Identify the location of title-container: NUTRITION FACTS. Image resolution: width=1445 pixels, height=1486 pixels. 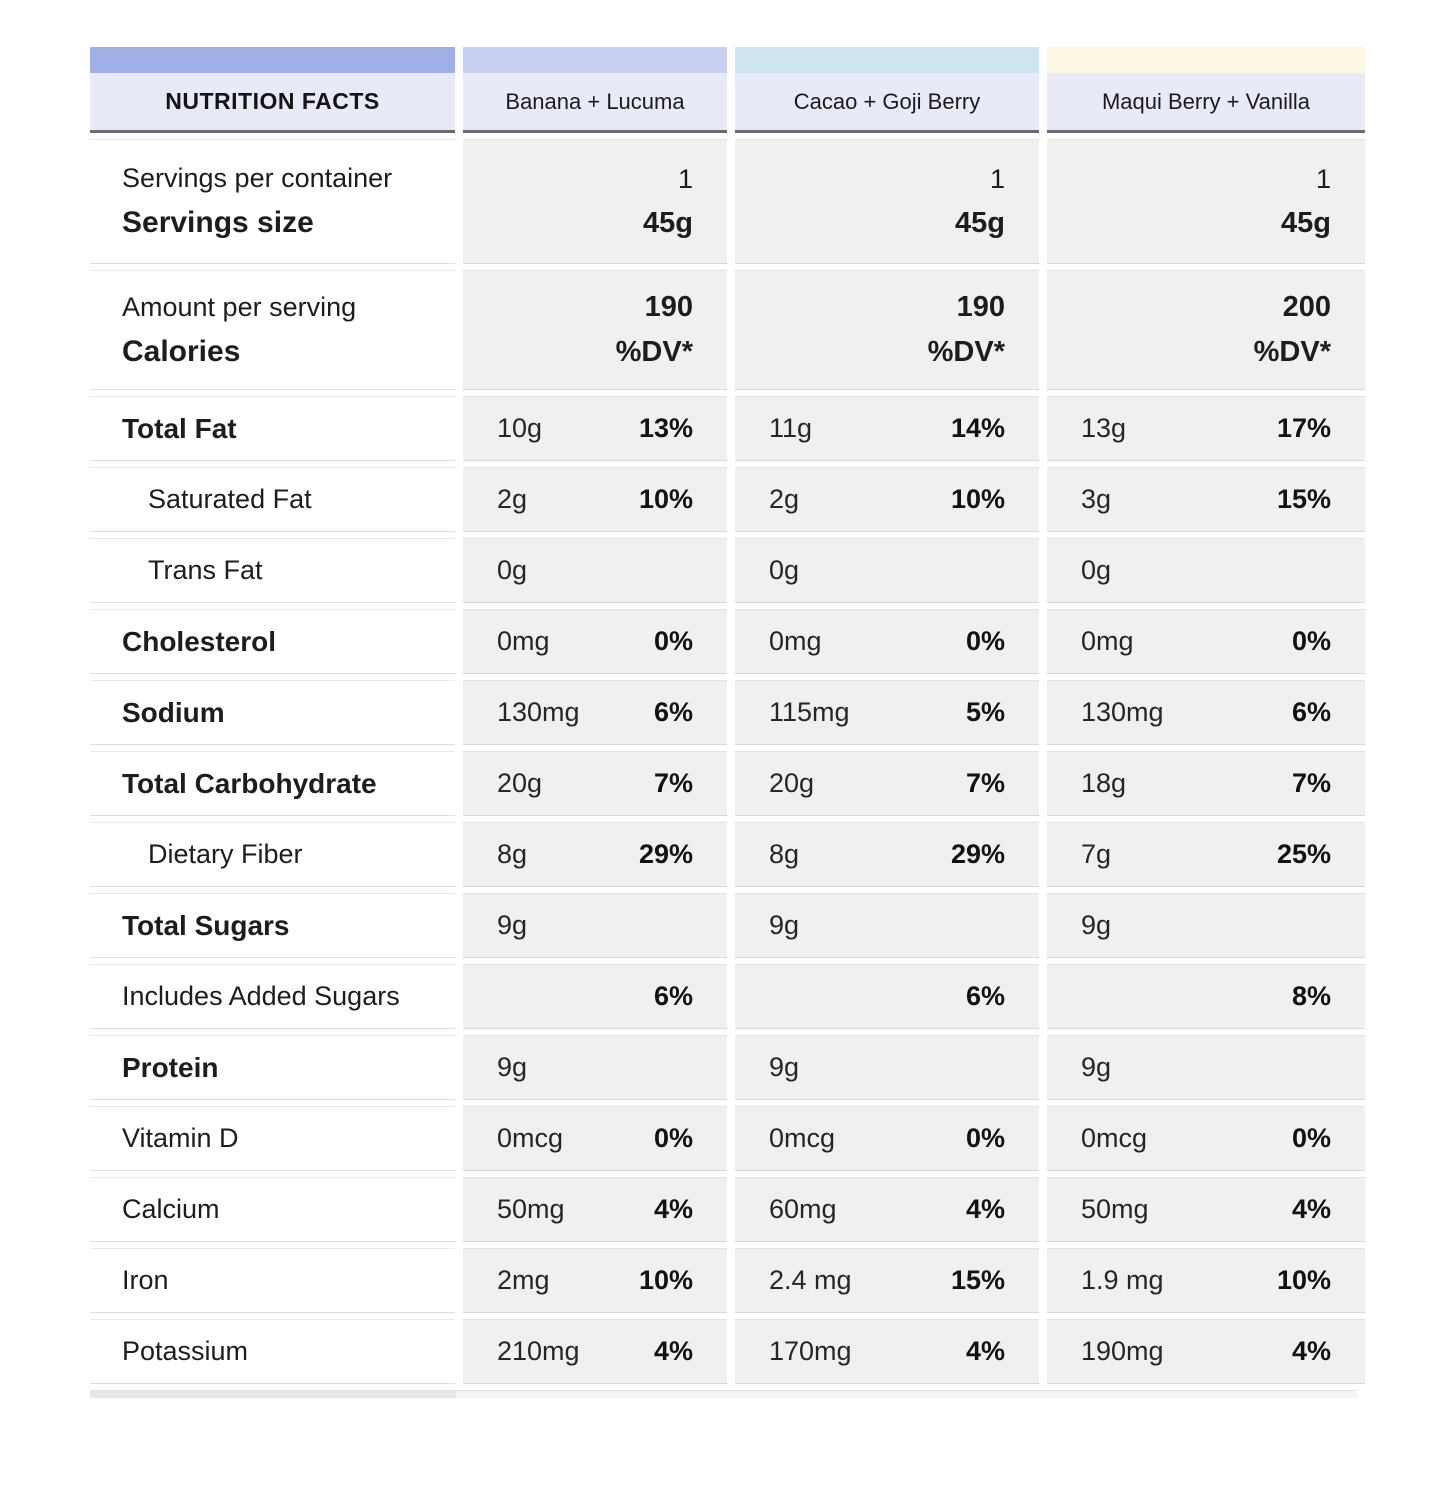
(272, 101).